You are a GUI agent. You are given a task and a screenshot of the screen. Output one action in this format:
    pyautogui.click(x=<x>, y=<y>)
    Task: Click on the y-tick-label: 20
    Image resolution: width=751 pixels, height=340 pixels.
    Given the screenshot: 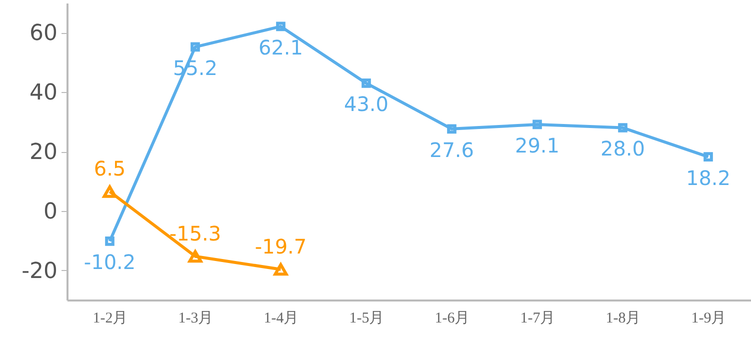 What is the action you would take?
    pyautogui.click(x=44, y=152)
    